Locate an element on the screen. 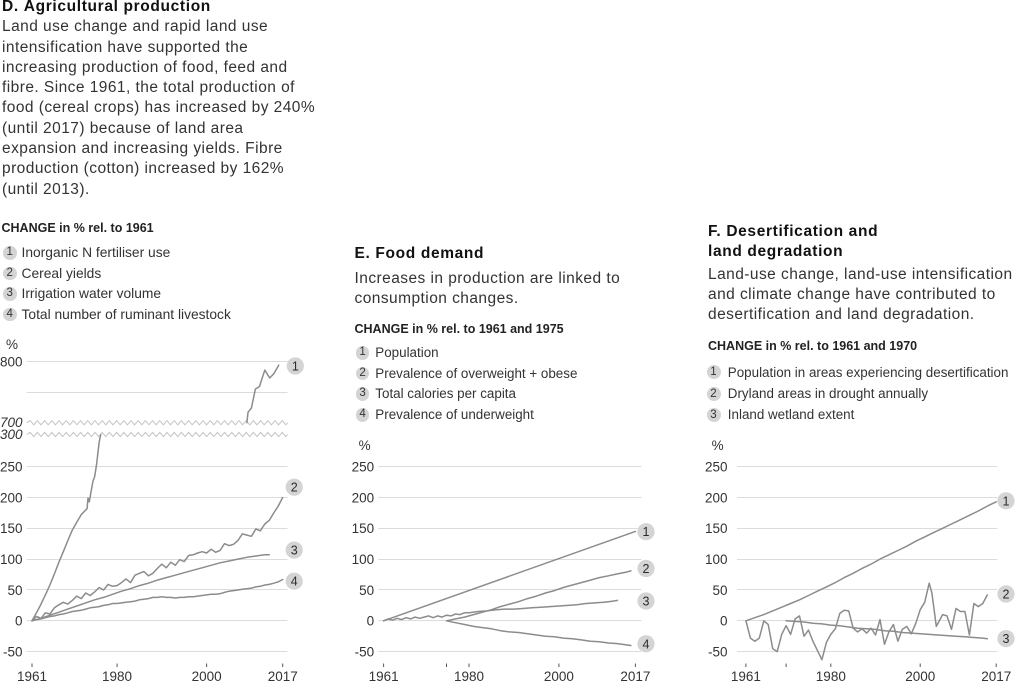 This screenshot has width=1024, height=685. svg-text: 700 is located at coordinates (11, 422).